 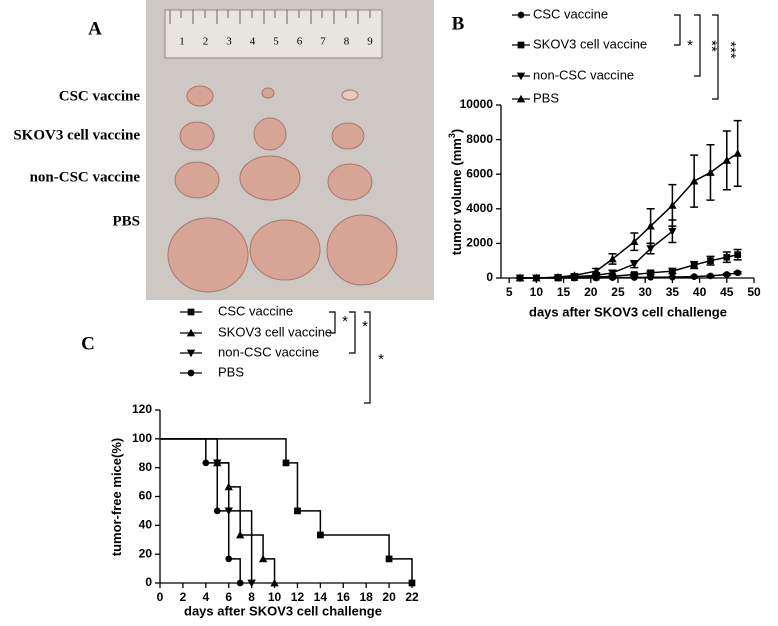 What do you see at coordinates (477, 104) in the screenshot?
I see `y-tick-label: 10000` at bounding box center [477, 104].